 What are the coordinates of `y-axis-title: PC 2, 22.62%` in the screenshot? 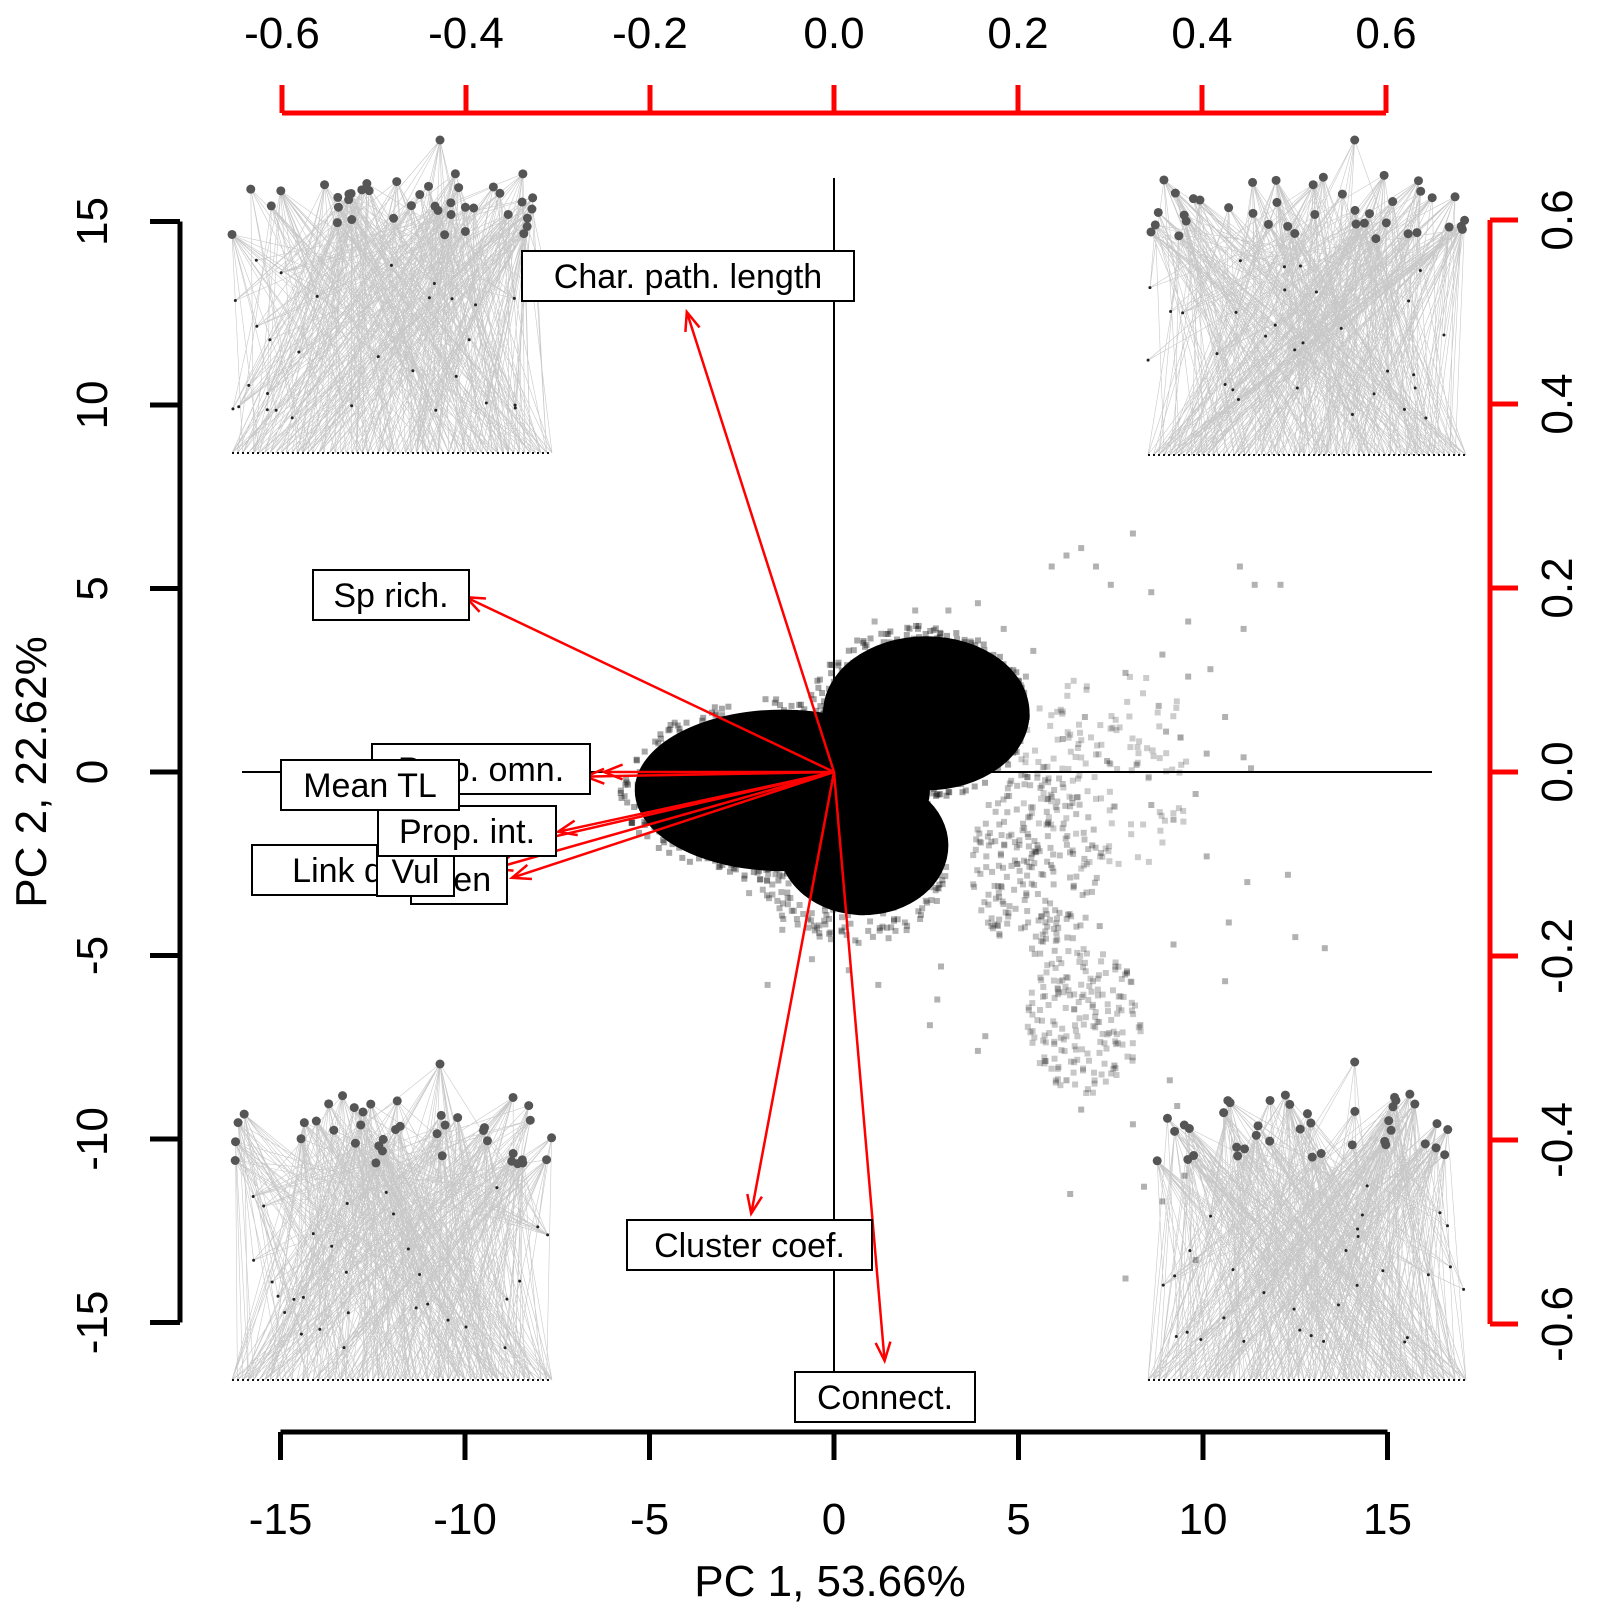 It's located at (31, 772).